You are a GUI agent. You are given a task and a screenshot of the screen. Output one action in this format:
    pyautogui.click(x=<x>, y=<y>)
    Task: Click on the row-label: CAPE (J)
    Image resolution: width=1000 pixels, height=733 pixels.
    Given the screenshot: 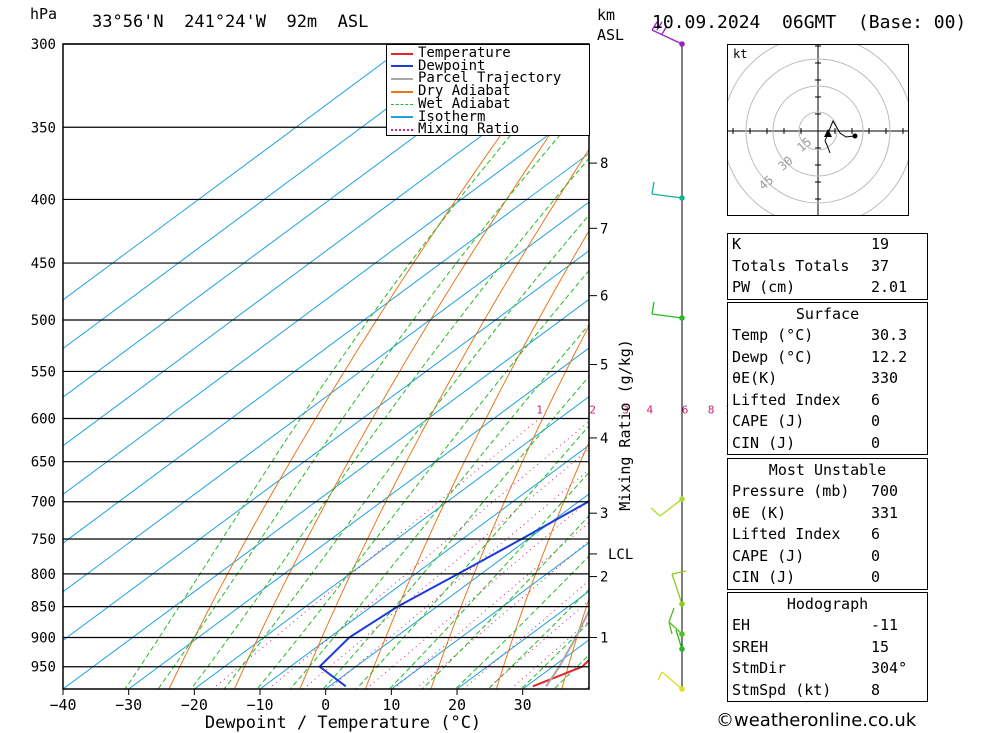 What is the action you would take?
    pyautogui.click(x=768, y=555)
    